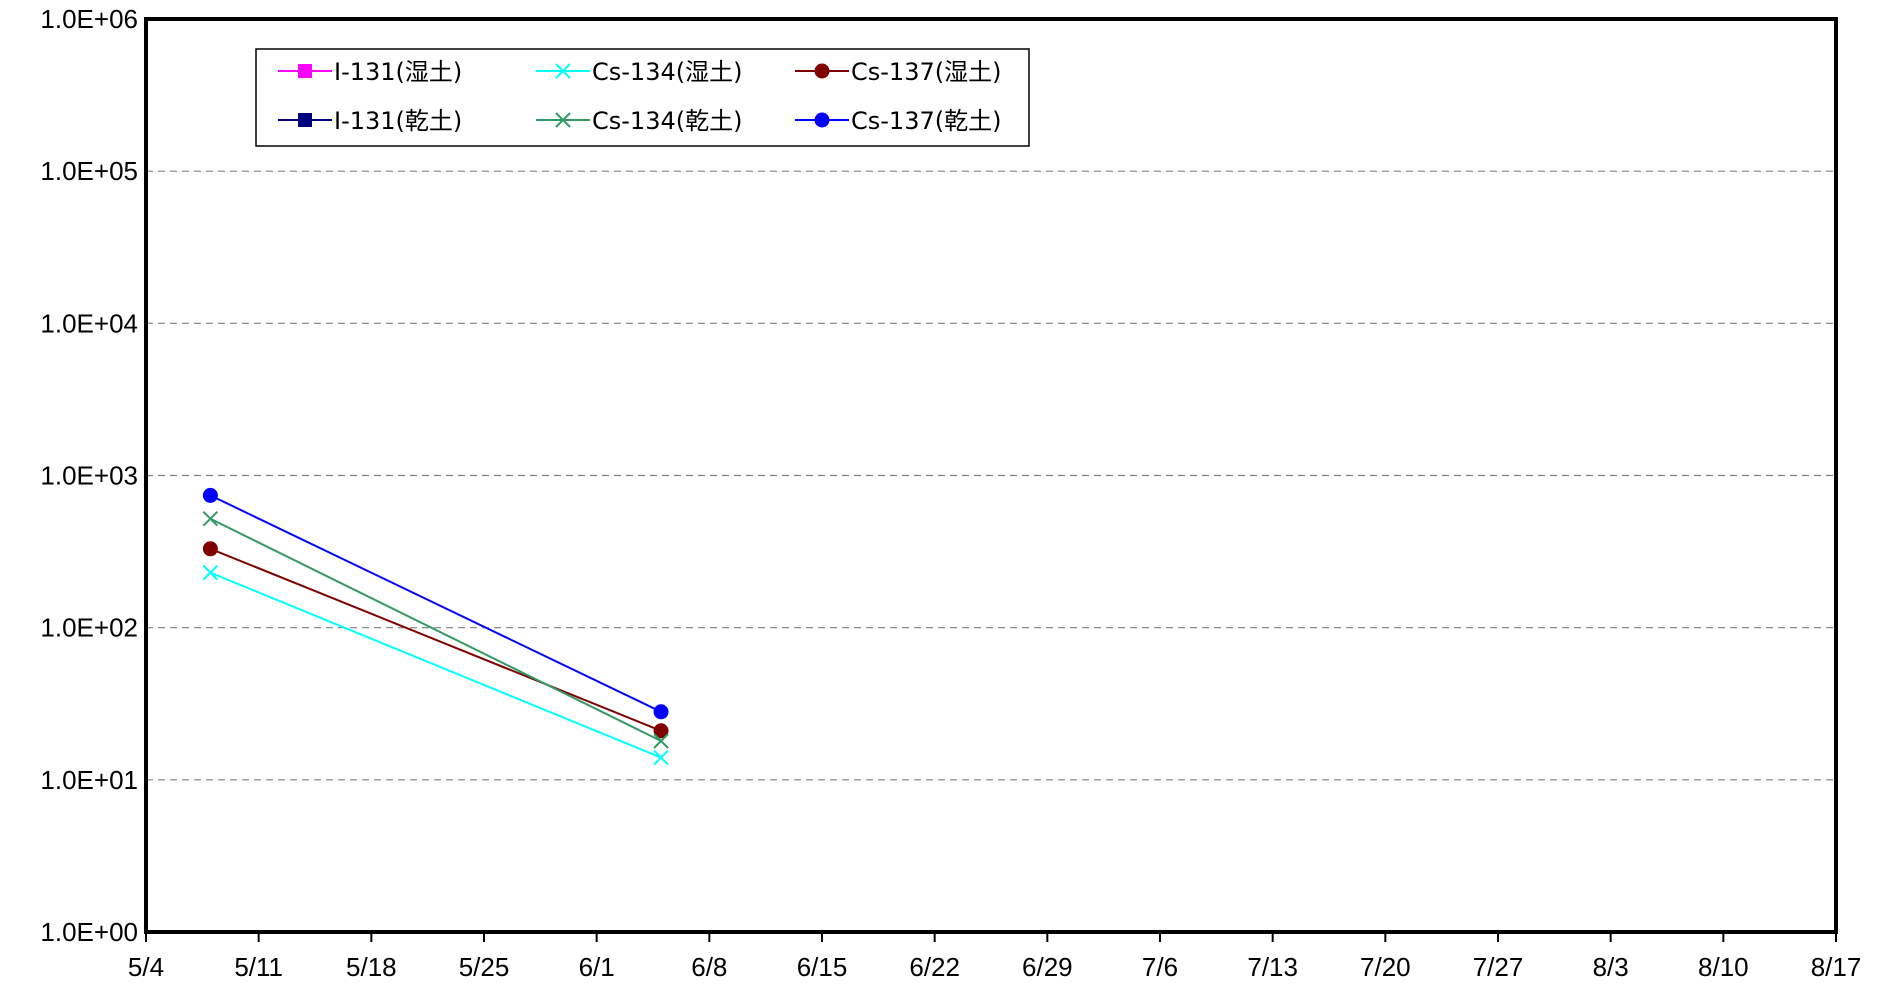 This screenshot has width=1878, height=986. Describe the element at coordinates (89, 19) in the screenshot. I see `y-tick-label: 1.0E+06` at that location.